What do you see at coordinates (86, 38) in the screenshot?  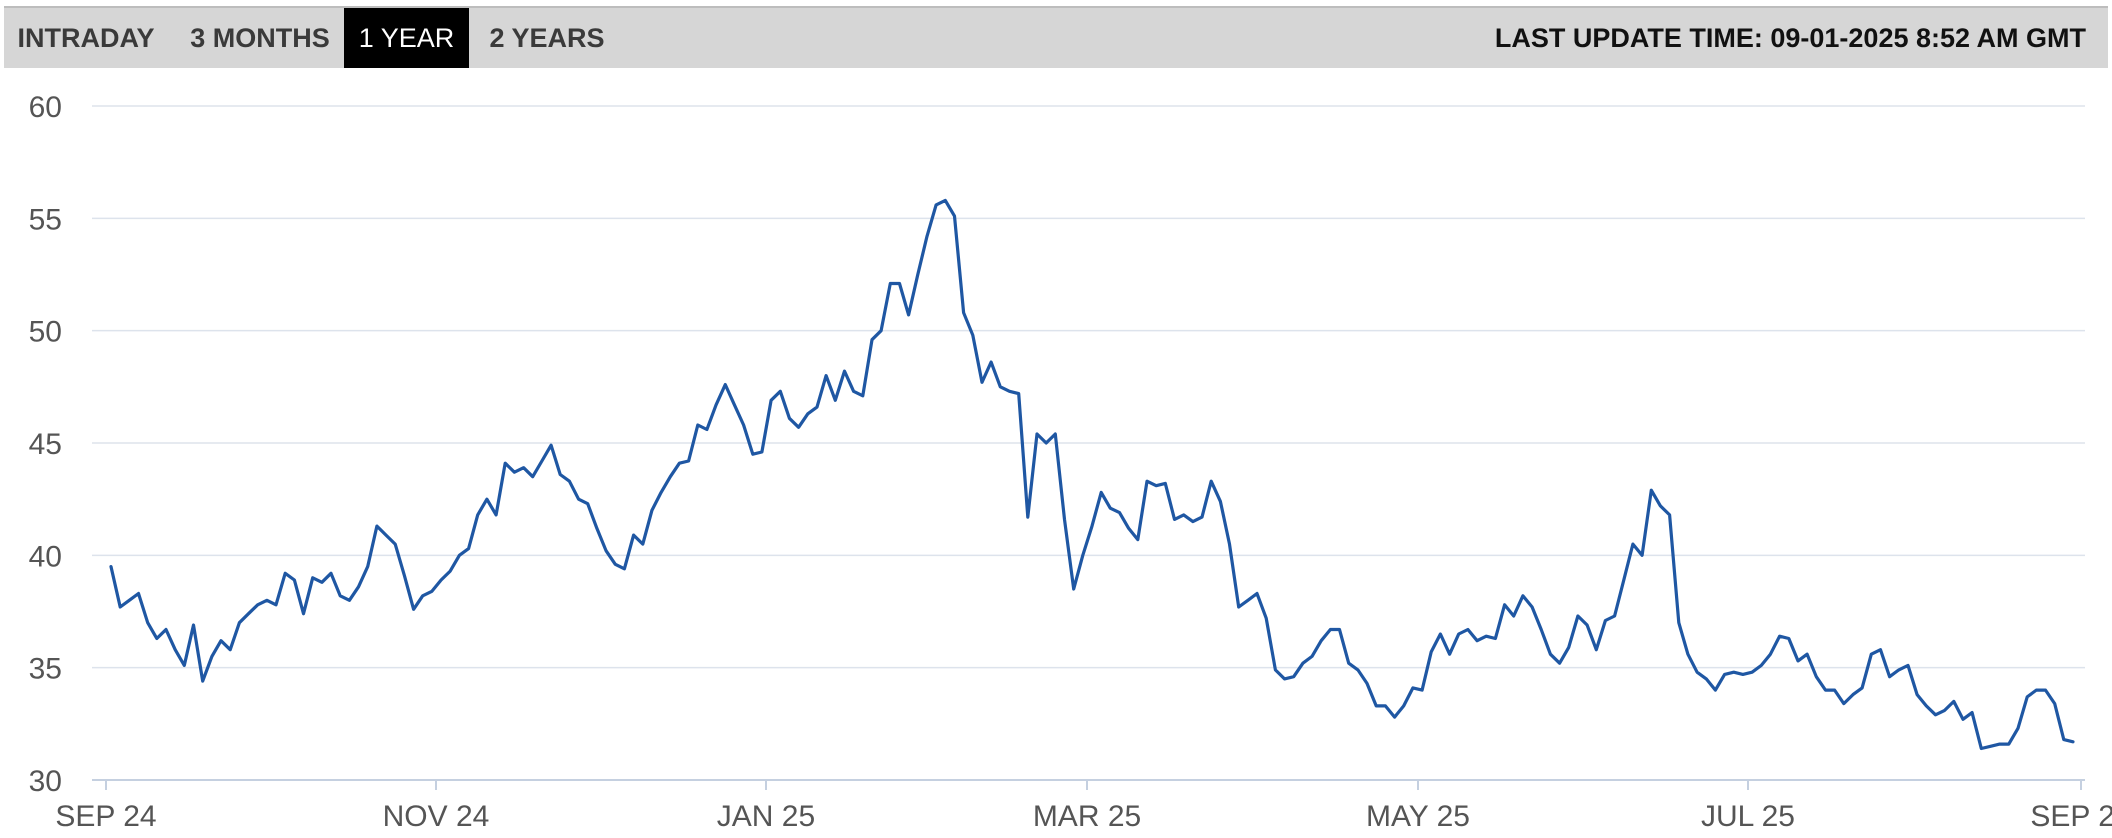 I see `tab-intraday: INTRADAY` at bounding box center [86, 38].